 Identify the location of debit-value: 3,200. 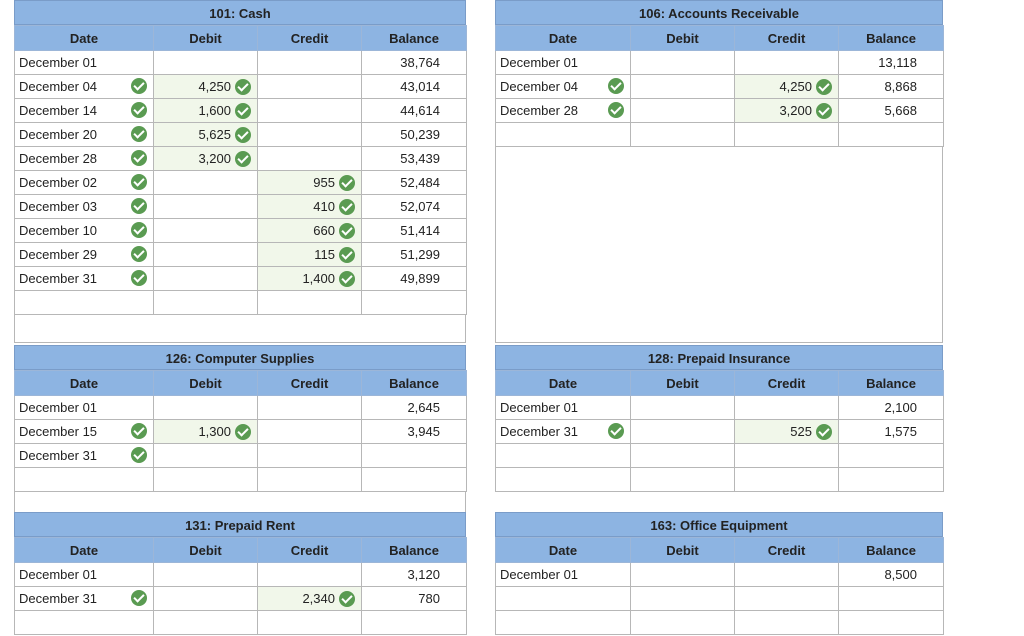
(214, 159).